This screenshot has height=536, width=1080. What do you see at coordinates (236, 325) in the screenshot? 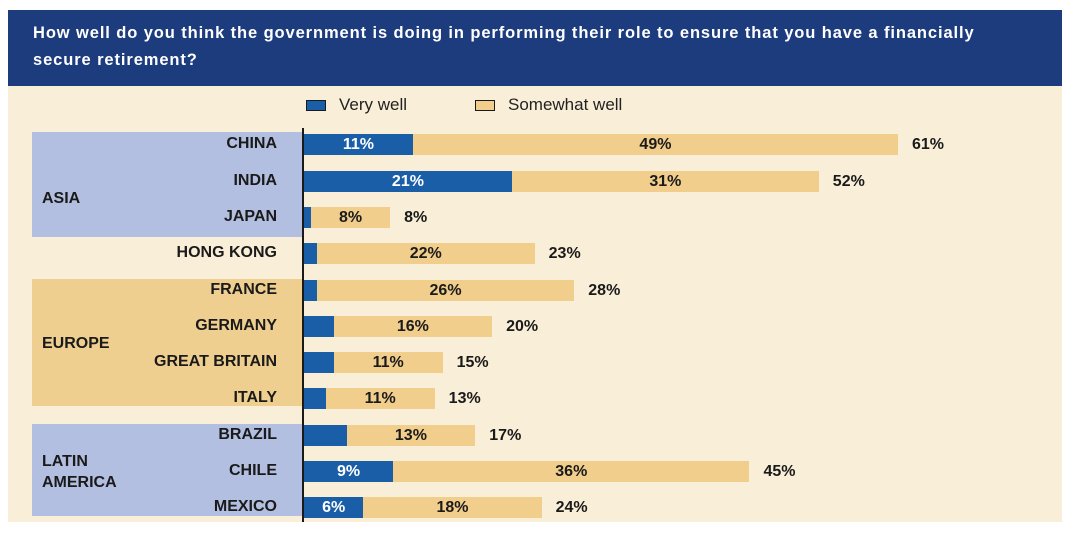
I see `category-label-germany: GERMANY` at bounding box center [236, 325].